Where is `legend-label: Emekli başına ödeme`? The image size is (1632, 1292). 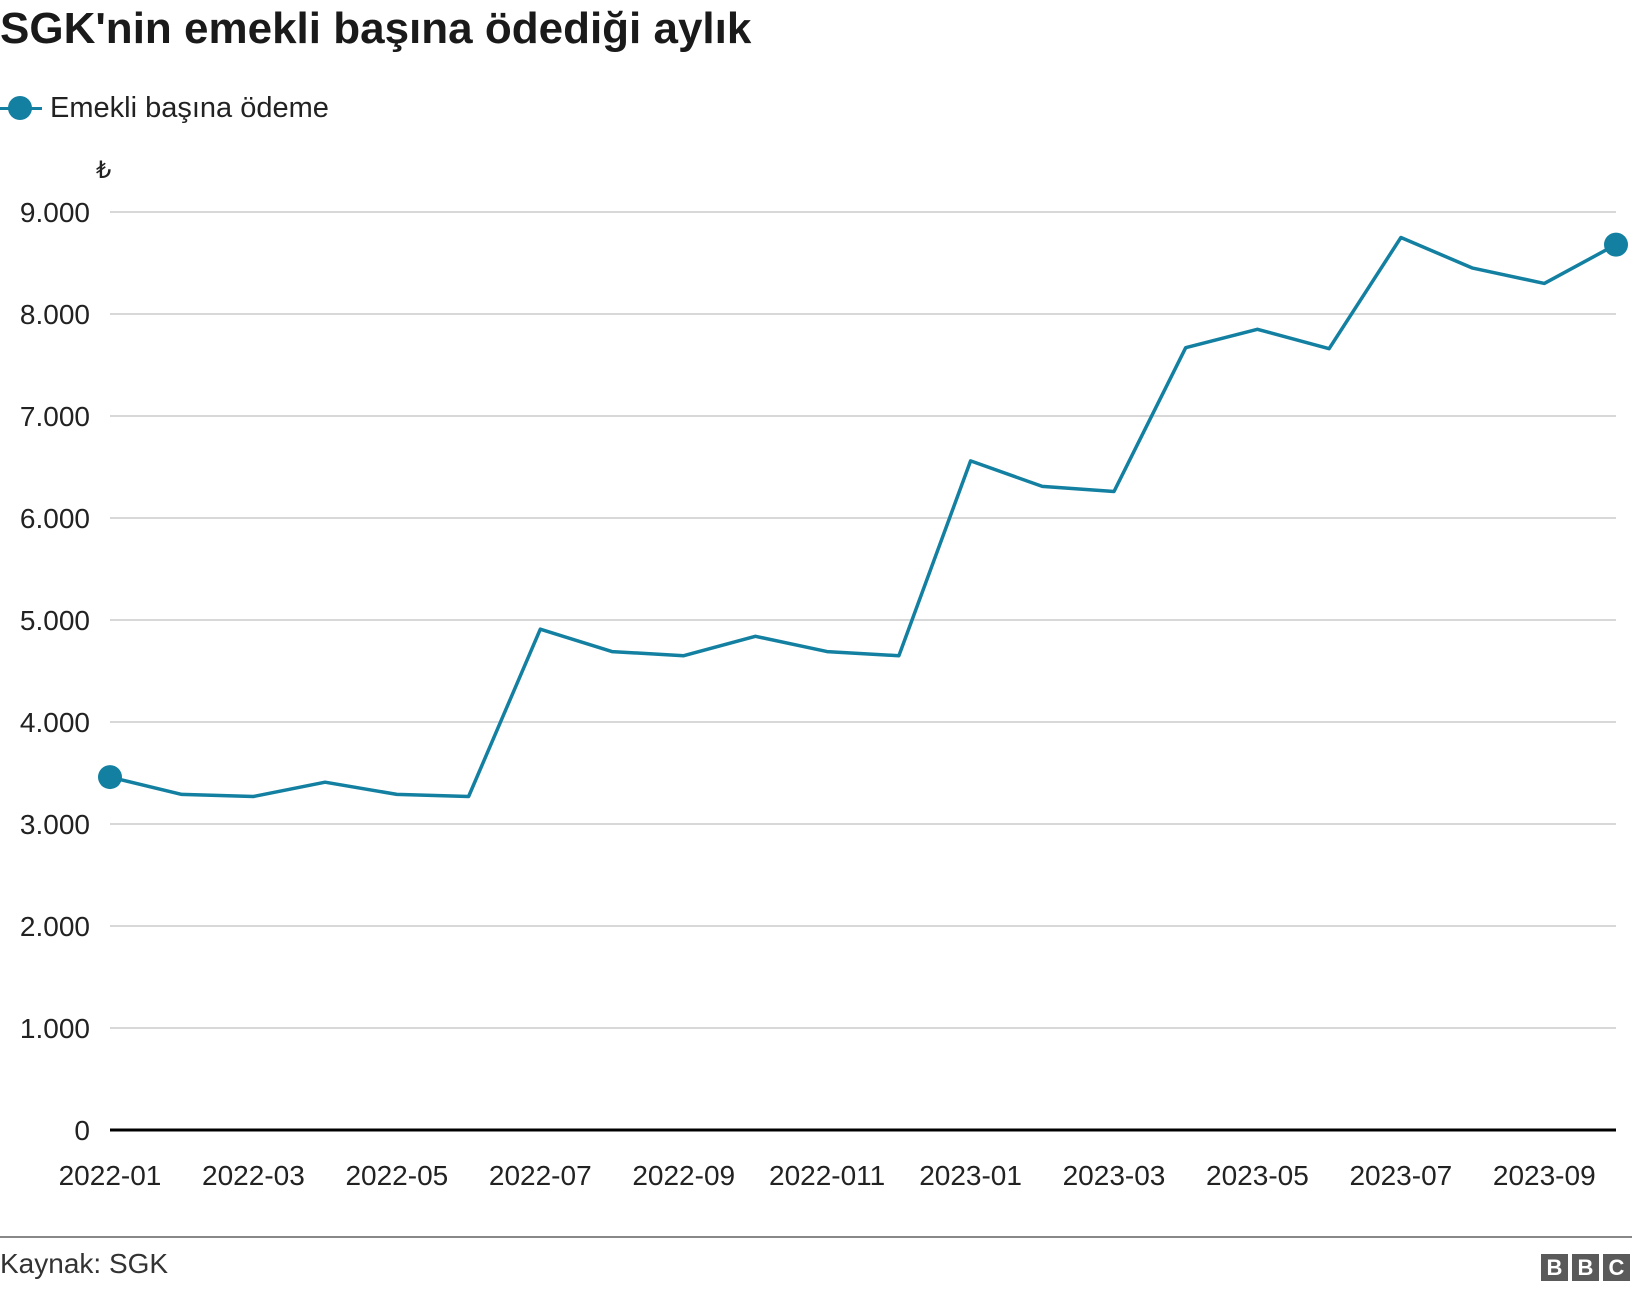 legend-label: Emekli başına ödeme is located at coordinates (189, 107).